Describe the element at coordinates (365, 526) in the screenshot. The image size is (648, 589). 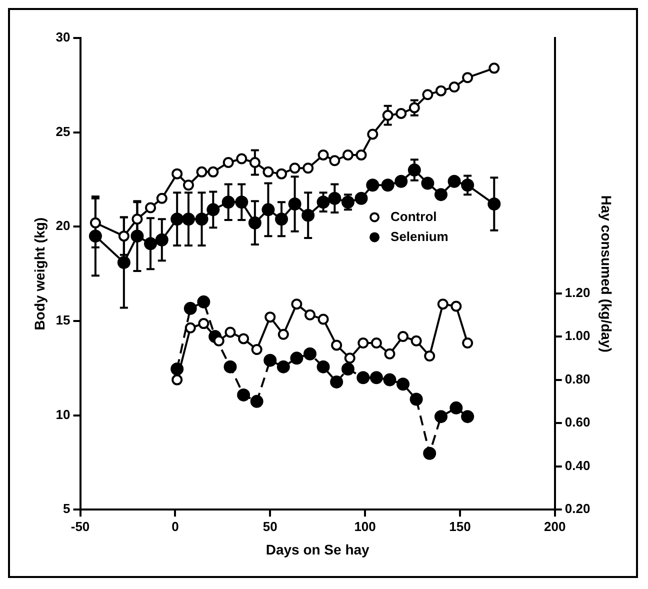
I see `x-tick-label: 100` at that location.